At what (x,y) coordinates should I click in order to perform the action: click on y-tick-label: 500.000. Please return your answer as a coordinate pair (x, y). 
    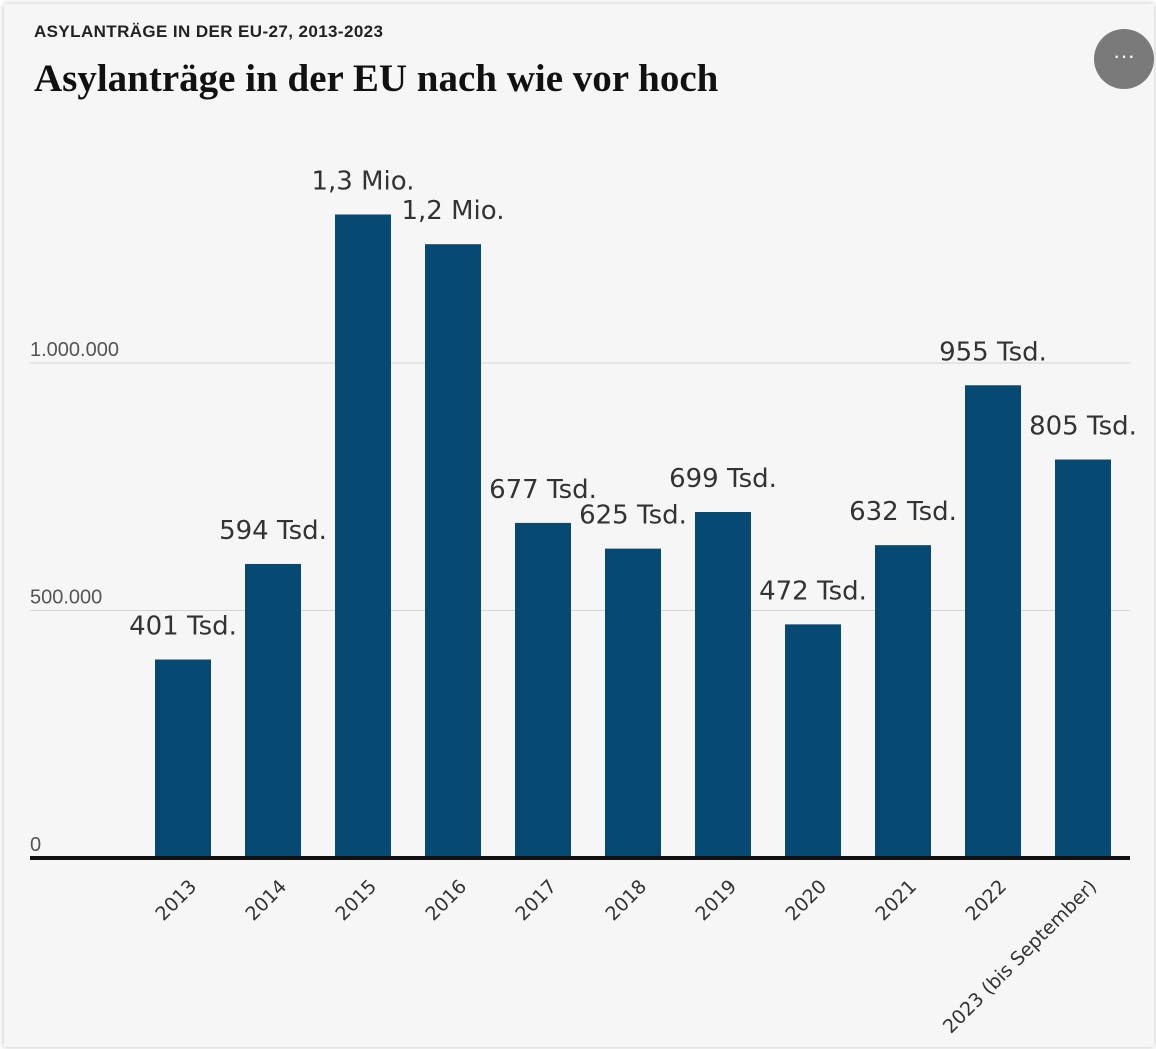
    Looking at the image, I should click on (66, 598).